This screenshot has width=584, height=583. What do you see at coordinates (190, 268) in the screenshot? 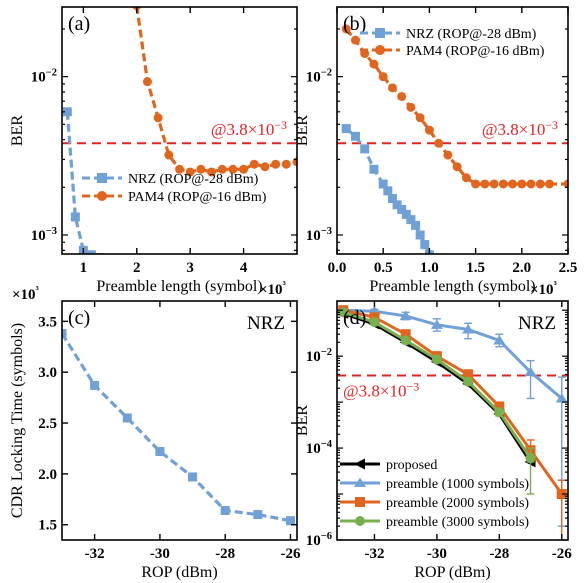
I see `x-tick-label: 3` at bounding box center [190, 268].